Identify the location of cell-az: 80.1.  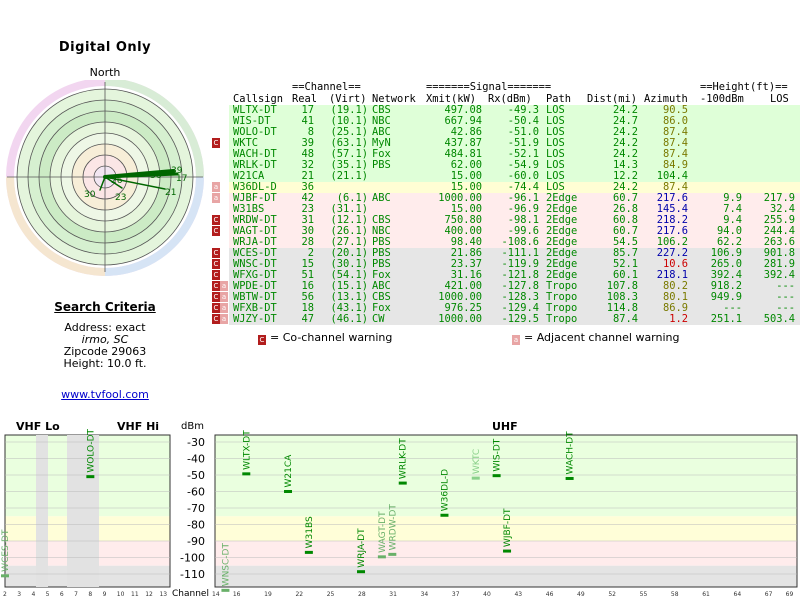
(675, 297).